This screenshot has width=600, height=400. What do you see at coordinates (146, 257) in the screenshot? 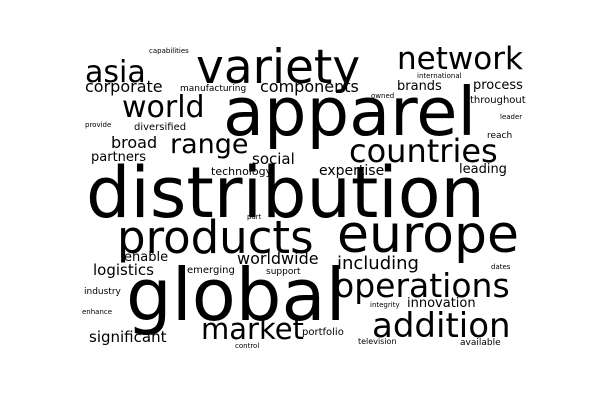
I see `word: enable` at bounding box center [146, 257].